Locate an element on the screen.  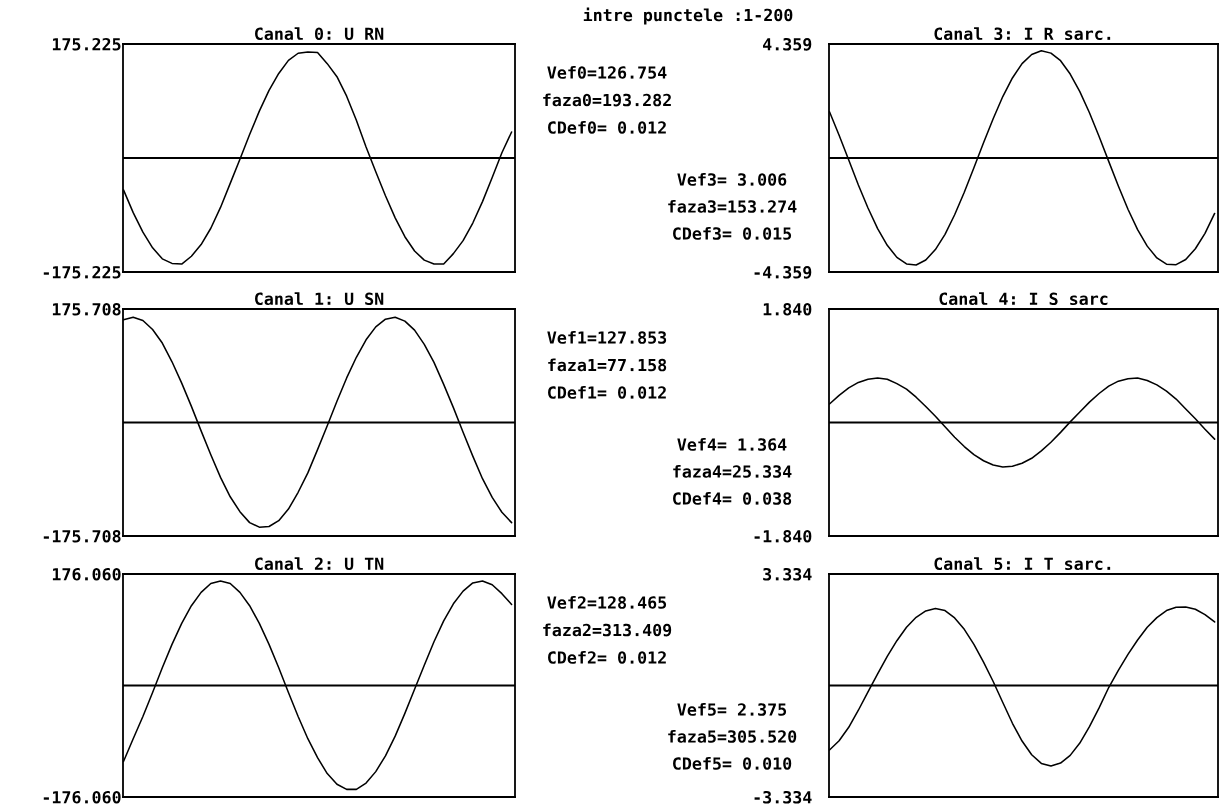
text: CDef4= 0.038 is located at coordinates (732, 498).